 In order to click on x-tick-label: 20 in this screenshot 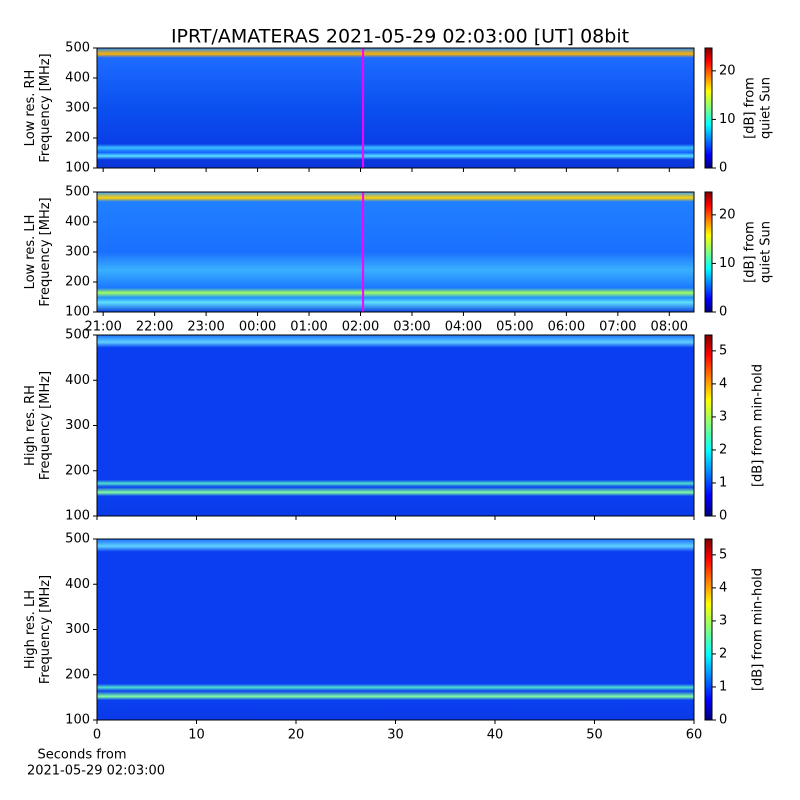, I will do `click(296, 735)`.